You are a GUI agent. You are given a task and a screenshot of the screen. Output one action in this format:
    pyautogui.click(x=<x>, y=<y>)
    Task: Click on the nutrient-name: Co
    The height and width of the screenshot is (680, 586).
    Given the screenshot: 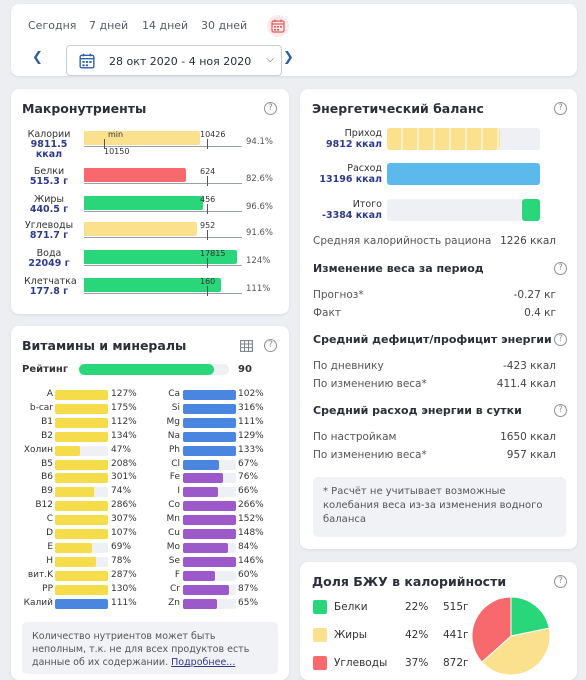 What is the action you would take?
    pyautogui.click(x=174, y=505)
    